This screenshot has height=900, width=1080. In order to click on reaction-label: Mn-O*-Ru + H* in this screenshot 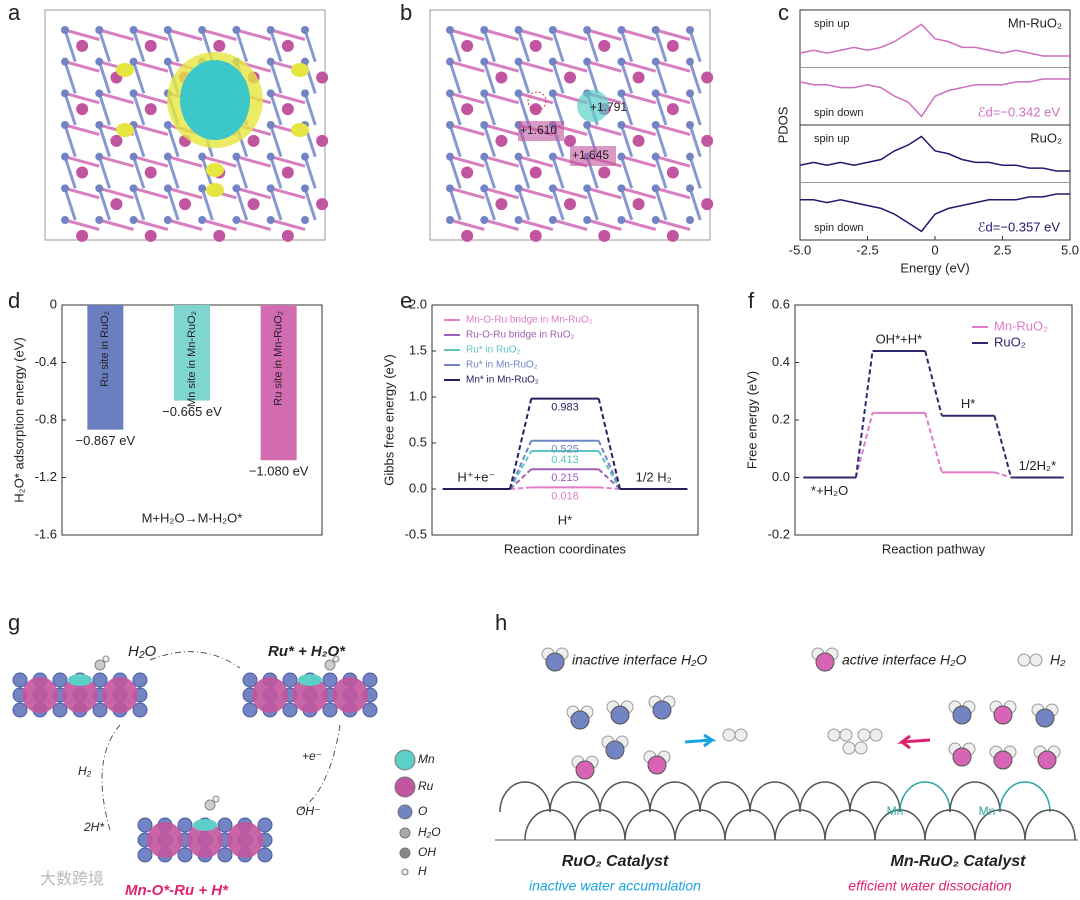, I will do `click(177, 890)`.